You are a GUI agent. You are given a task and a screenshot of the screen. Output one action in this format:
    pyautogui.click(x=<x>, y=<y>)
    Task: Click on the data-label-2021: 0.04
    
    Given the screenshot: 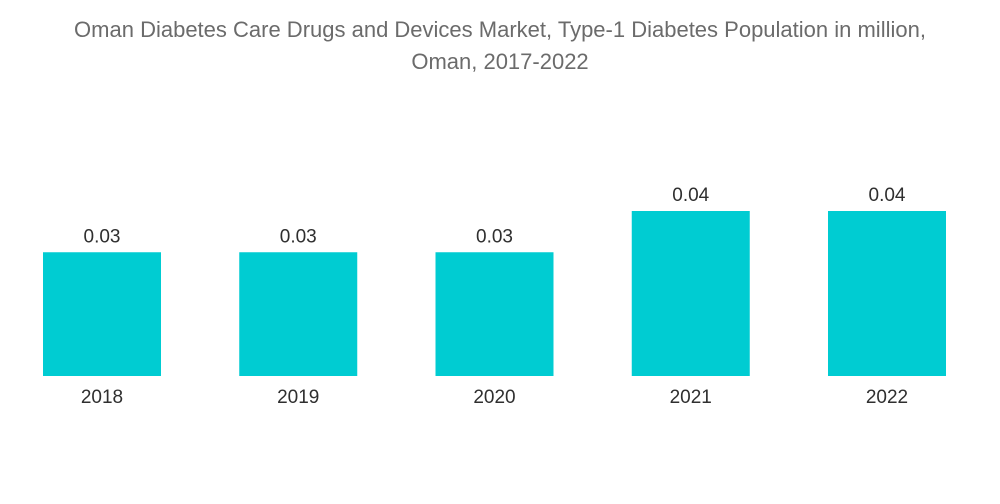 What is the action you would take?
    pyautogui.click(x=690, y=195)
    